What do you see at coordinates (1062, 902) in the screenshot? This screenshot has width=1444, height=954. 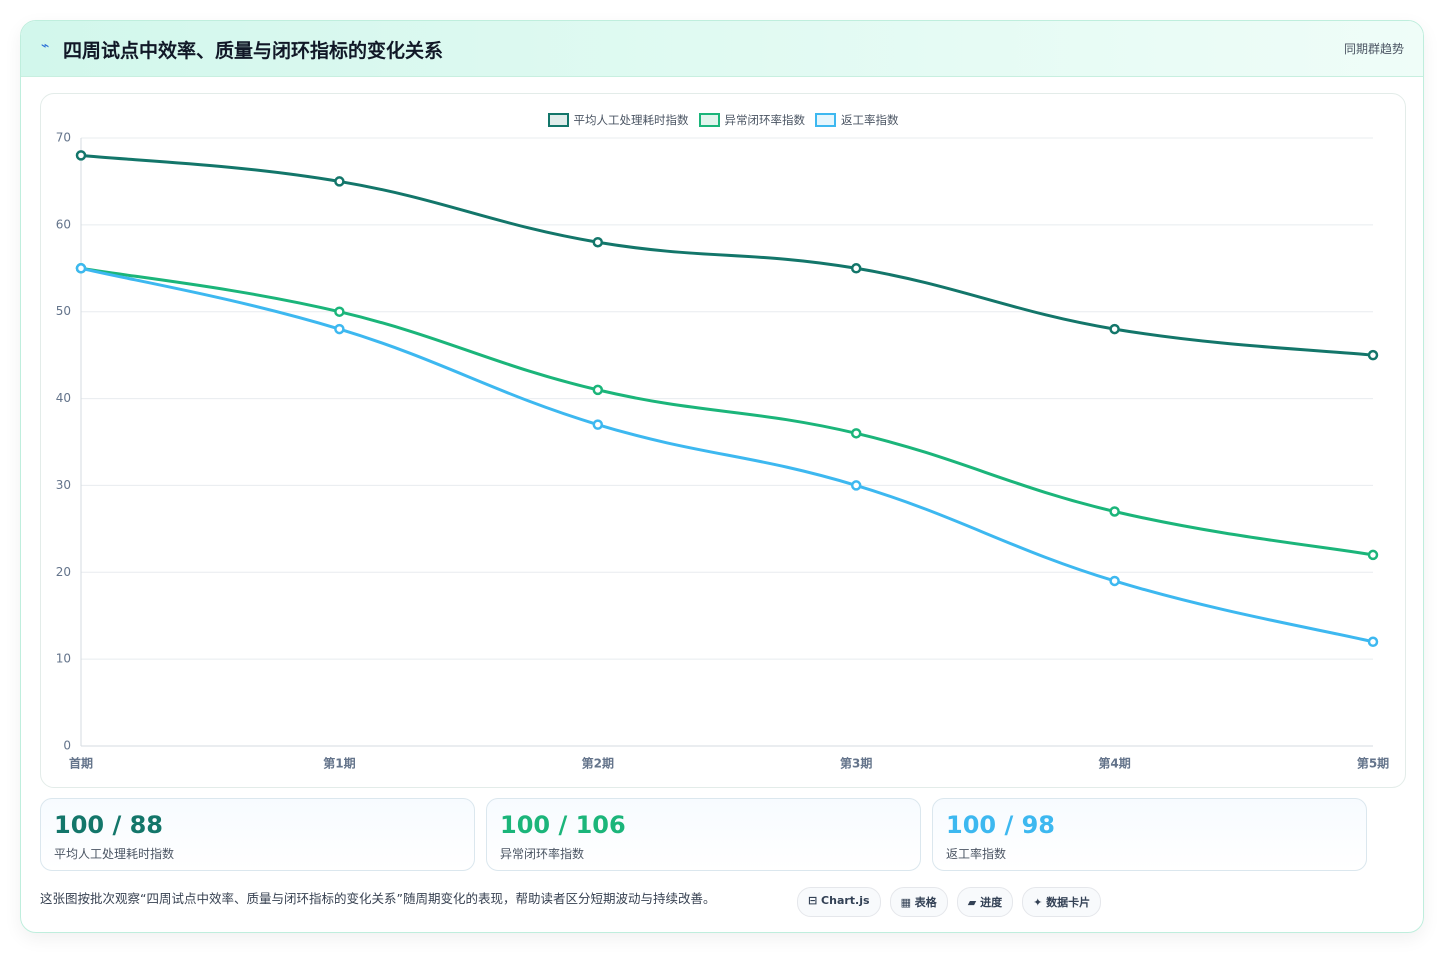 I see `chip: ✦ 数据卡片` at bounding box center [1062, 902].